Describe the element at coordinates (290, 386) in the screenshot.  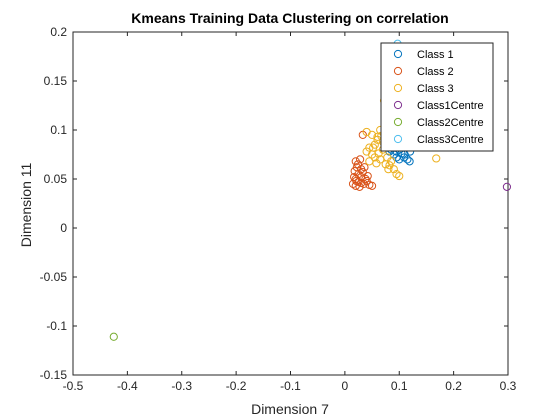
I see `x-tick-label: -0.1` at that location.